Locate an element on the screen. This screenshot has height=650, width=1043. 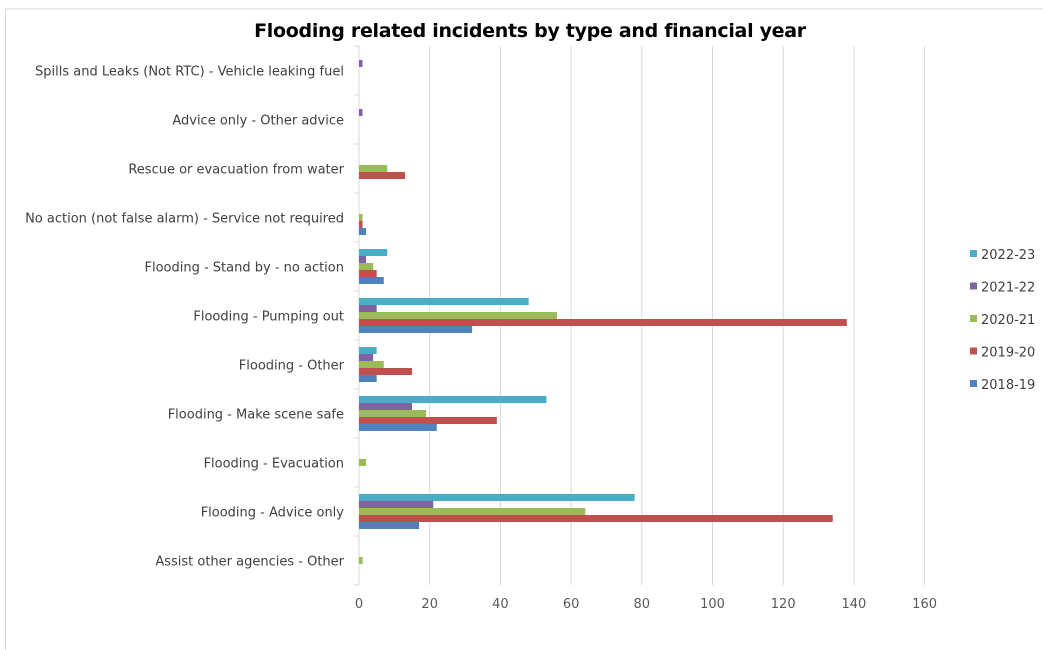
x-tick-label: 0 is located at coordinates (359, 604).